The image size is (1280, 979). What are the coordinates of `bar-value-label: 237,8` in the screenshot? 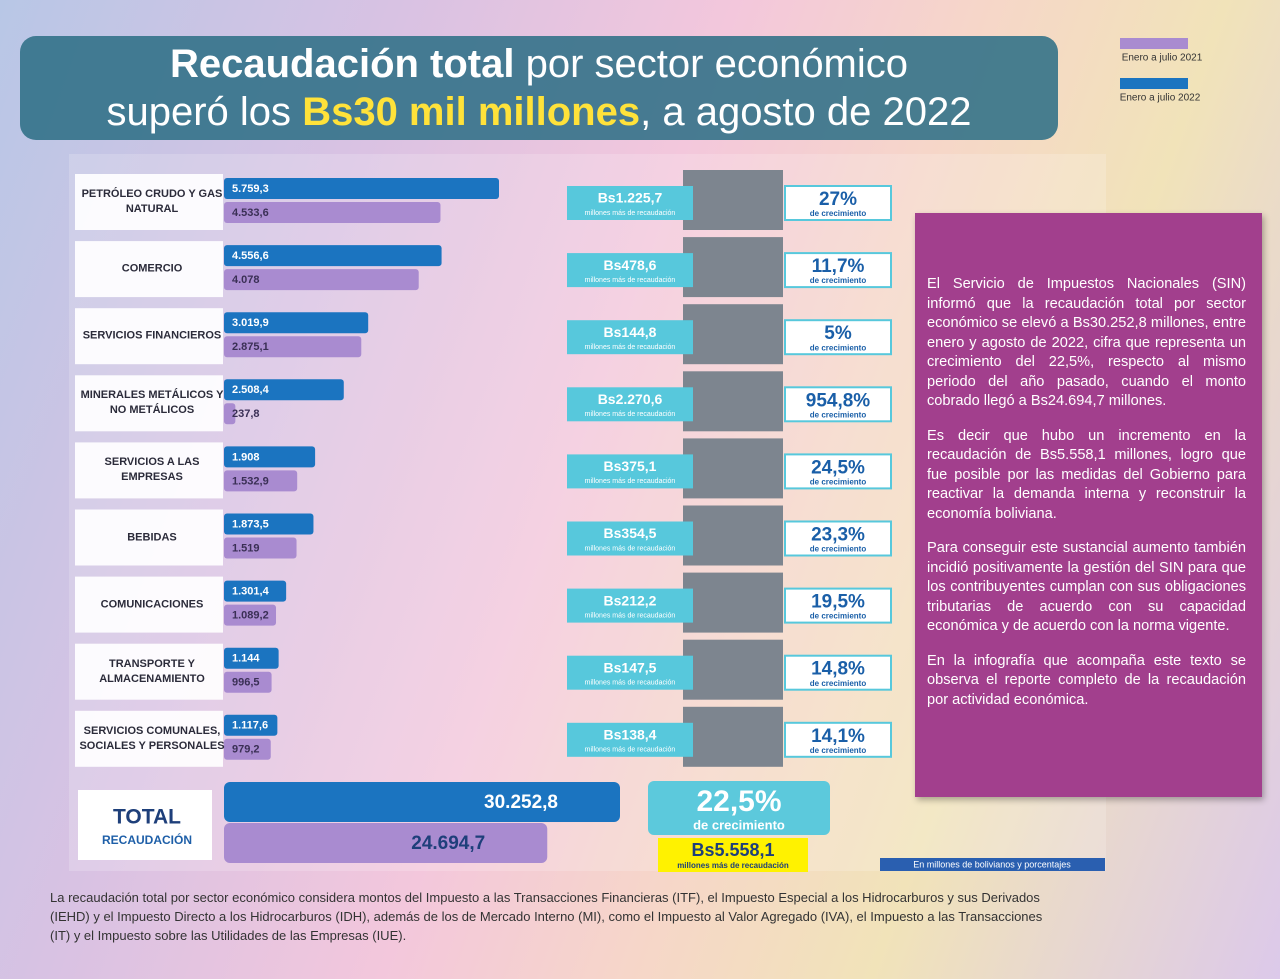 It's located at (246, 414).